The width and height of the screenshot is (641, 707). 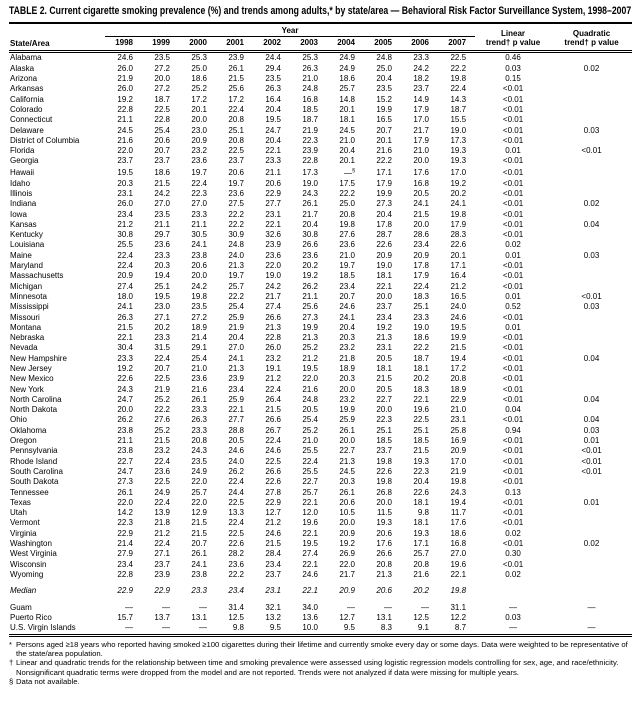 I want to click on prevalence-value: 17.6, so click(x=384, y=544).